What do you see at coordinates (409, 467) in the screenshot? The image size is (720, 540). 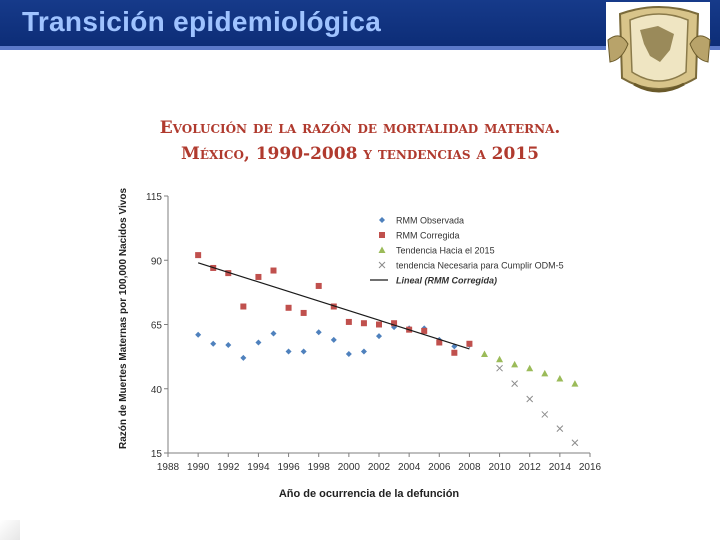 I see `x-tick-label: 2004` at bounding box center [409, 467].